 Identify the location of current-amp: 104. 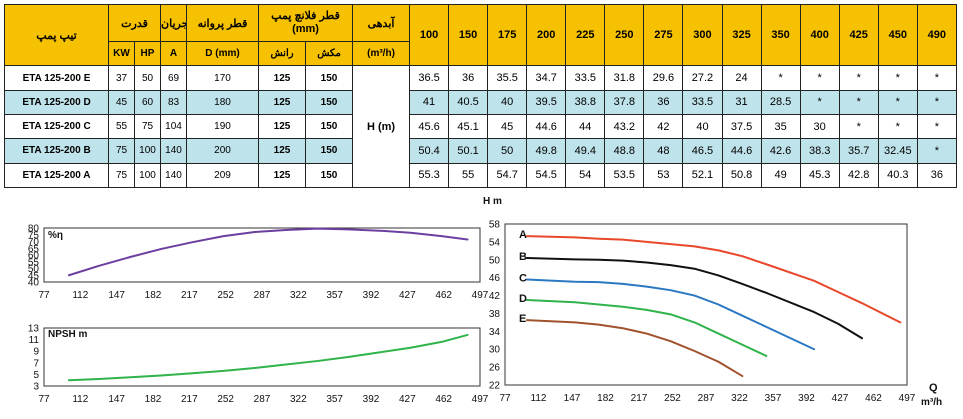
(174, 126).